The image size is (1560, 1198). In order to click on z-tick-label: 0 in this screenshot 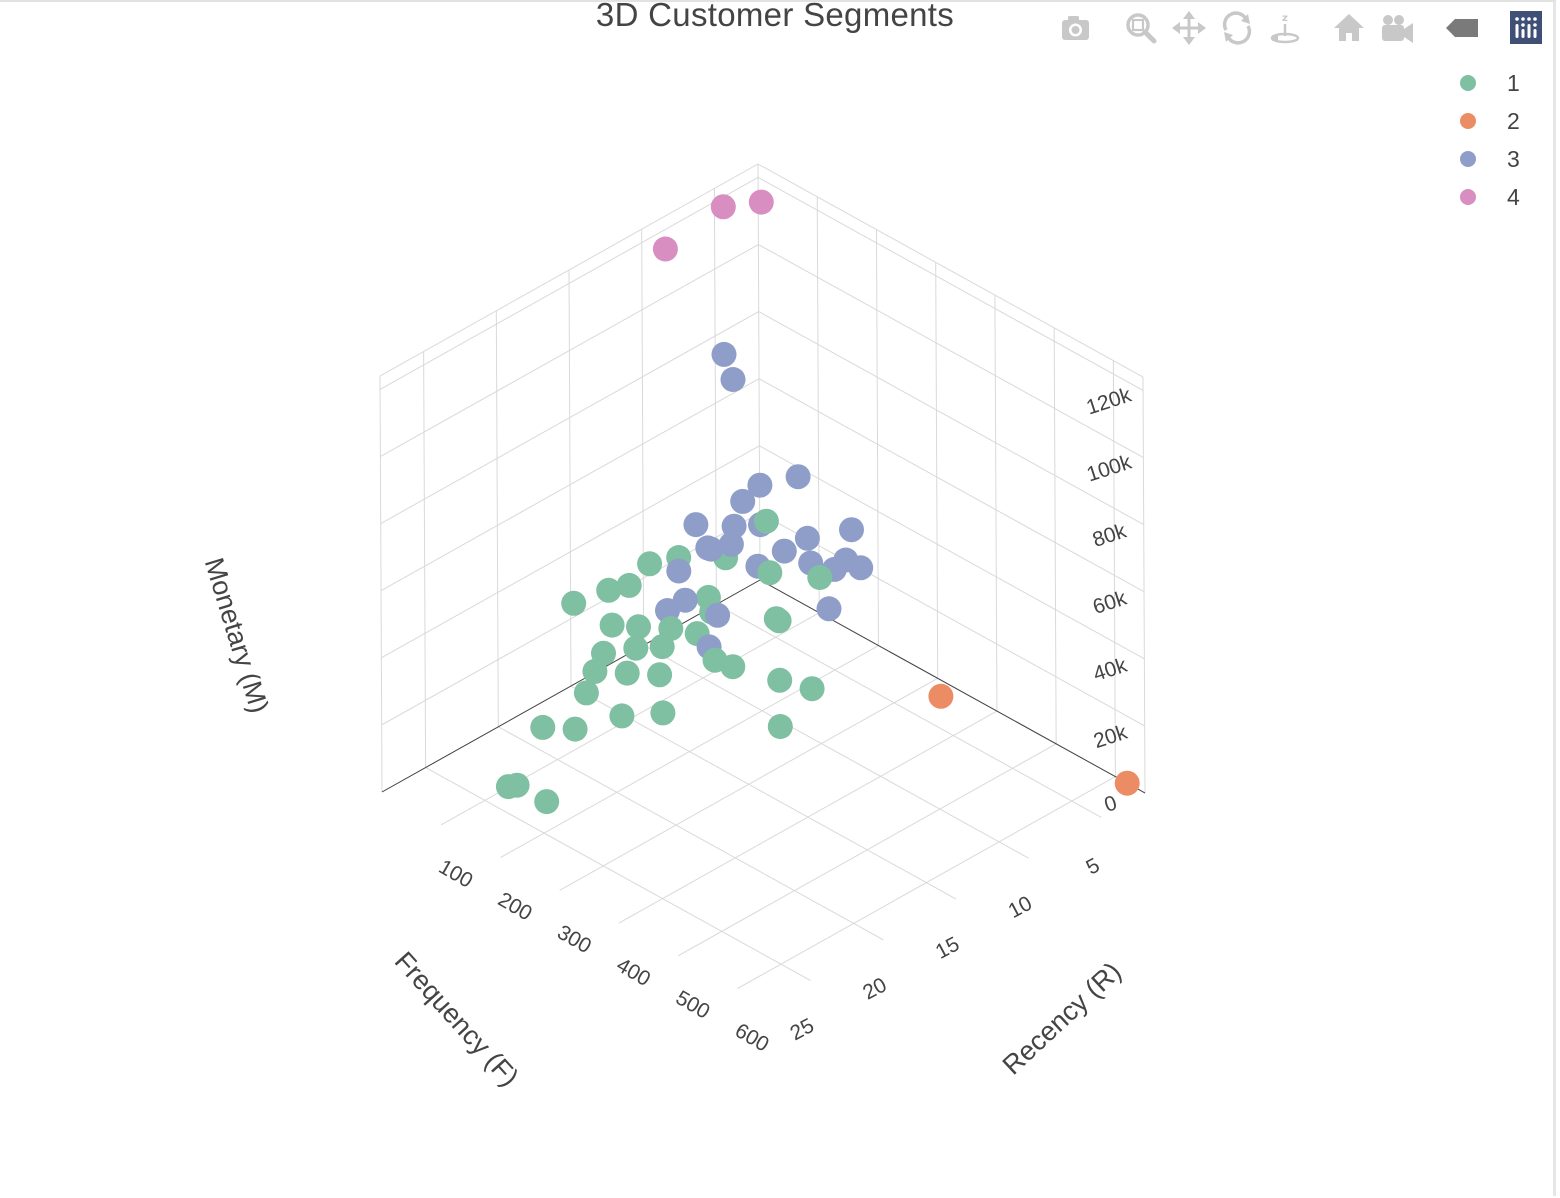, I will do `click(1111, 803)`.